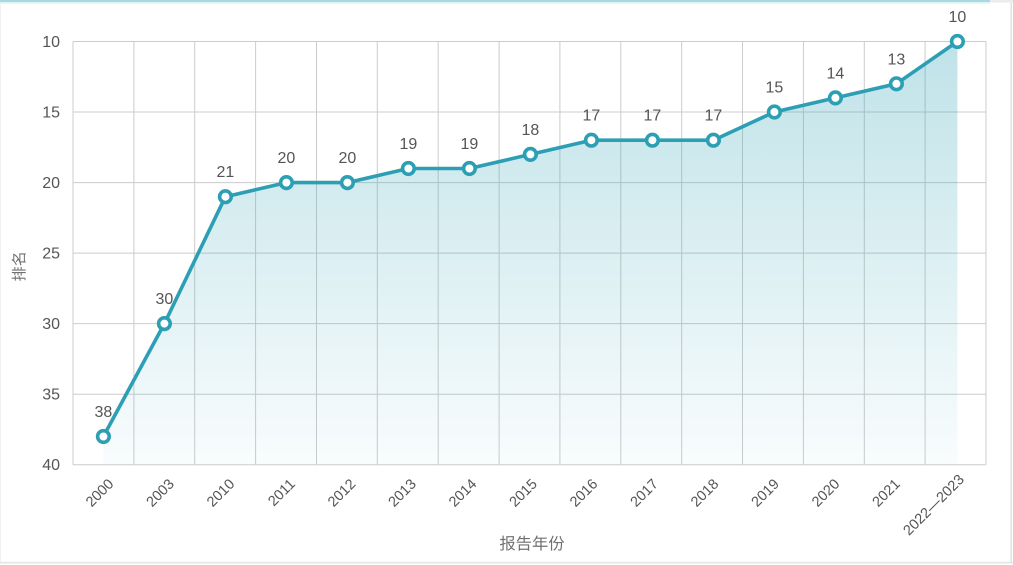 This screenshot has height=565, width=1013. Describe the element at coordinates (584, 493) in the screenshot. I see `svg-text: 2016` at that location.